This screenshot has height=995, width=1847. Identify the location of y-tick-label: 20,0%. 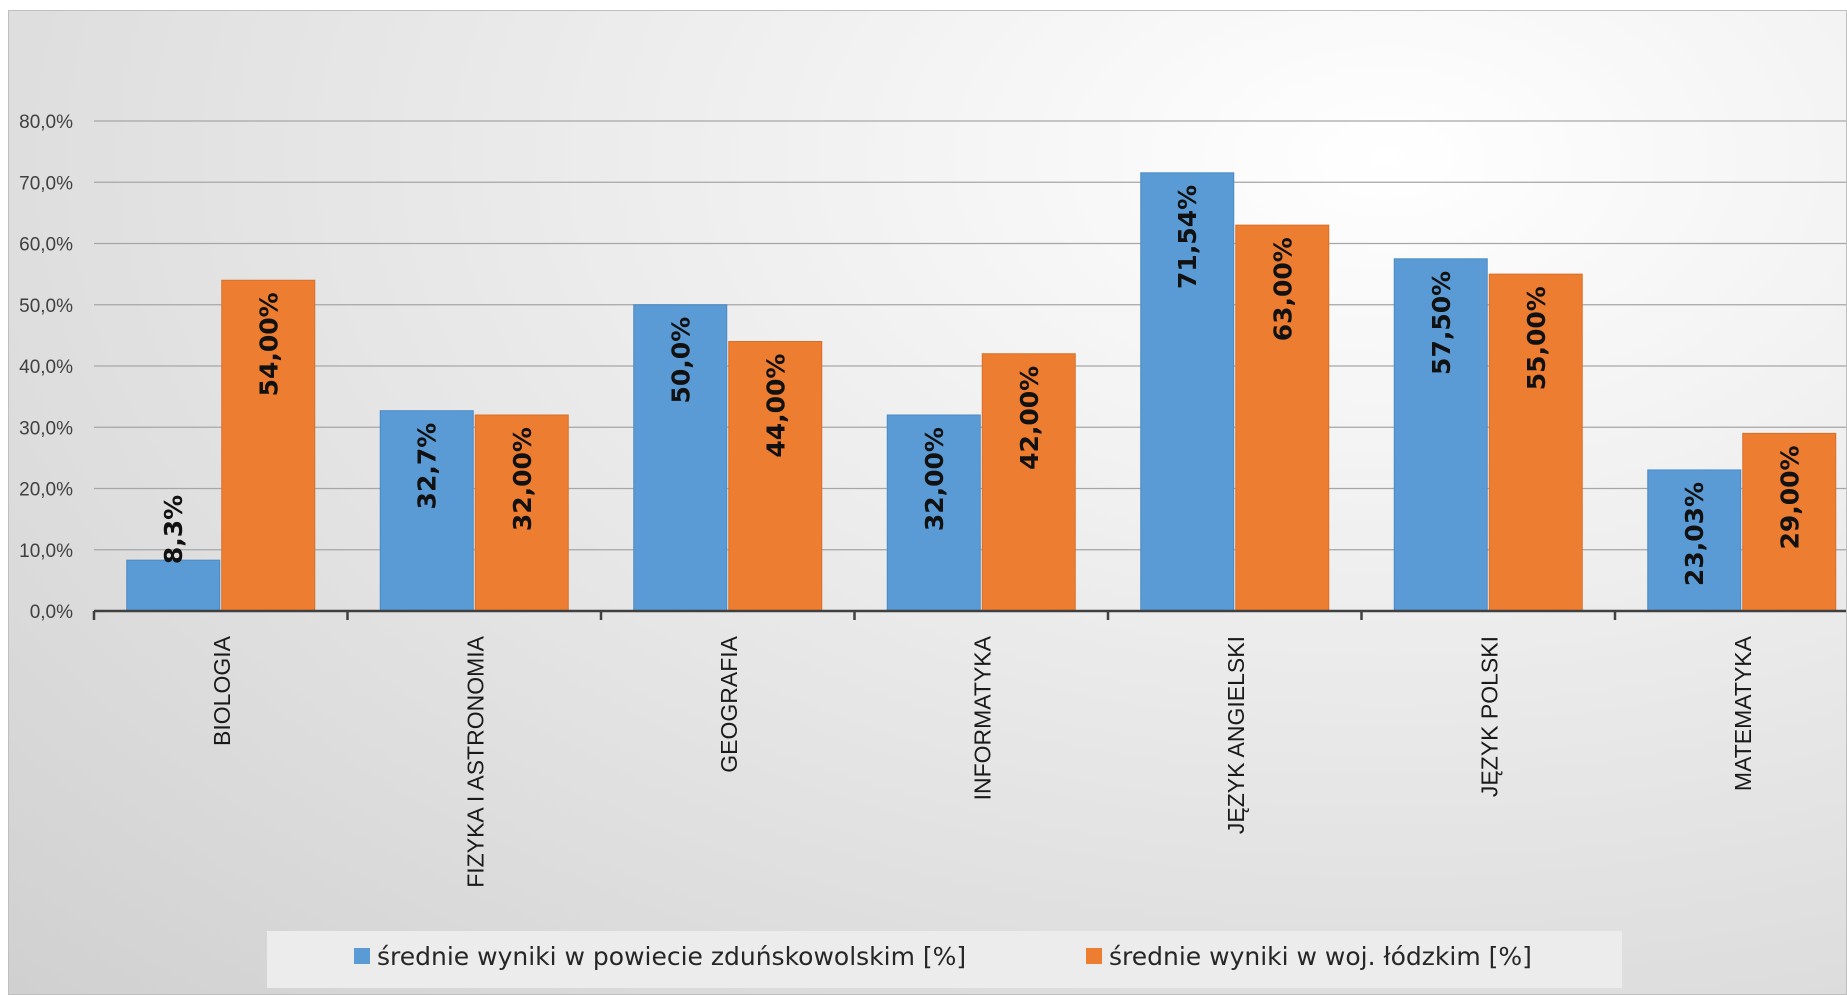
(46, 490).